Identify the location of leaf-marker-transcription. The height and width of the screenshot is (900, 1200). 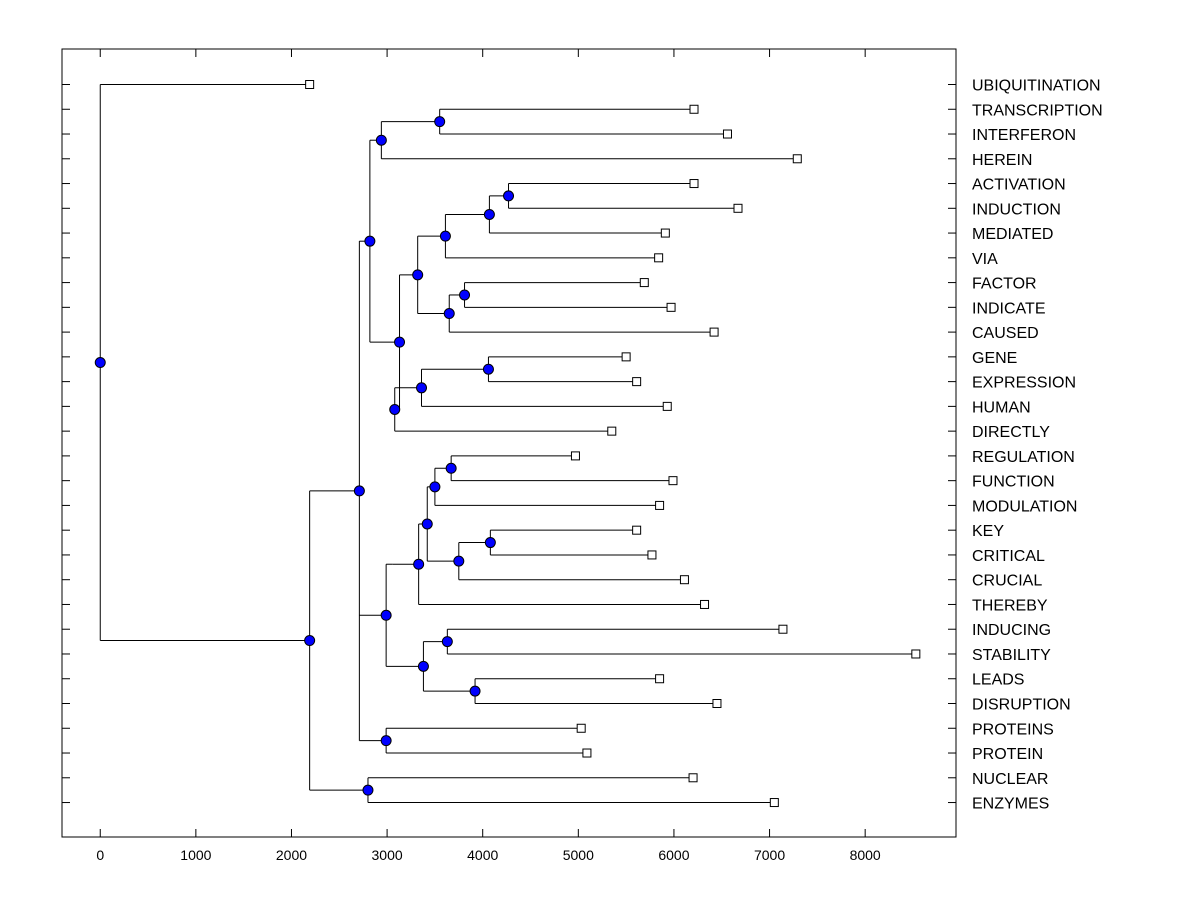
(694, 109).